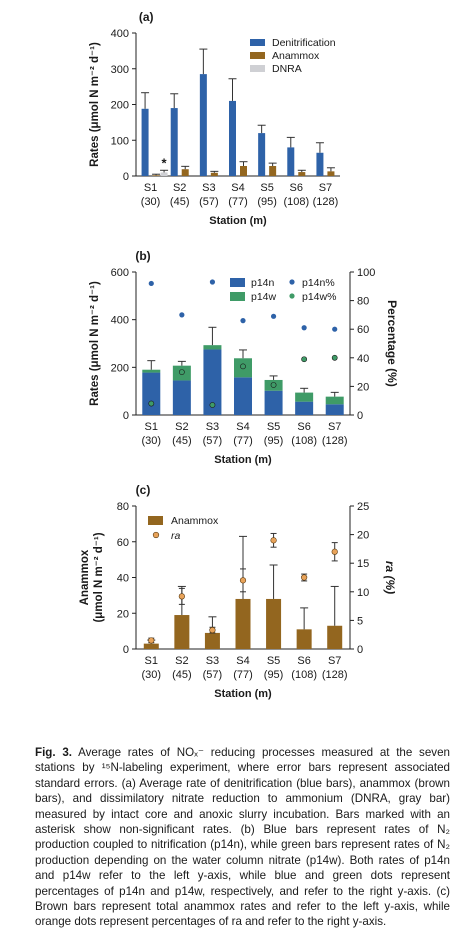 Image resolution: width=468 pixels, height=931 pixels. I want to click on panel-b-y-tick-label: 600, so click(120, 273).